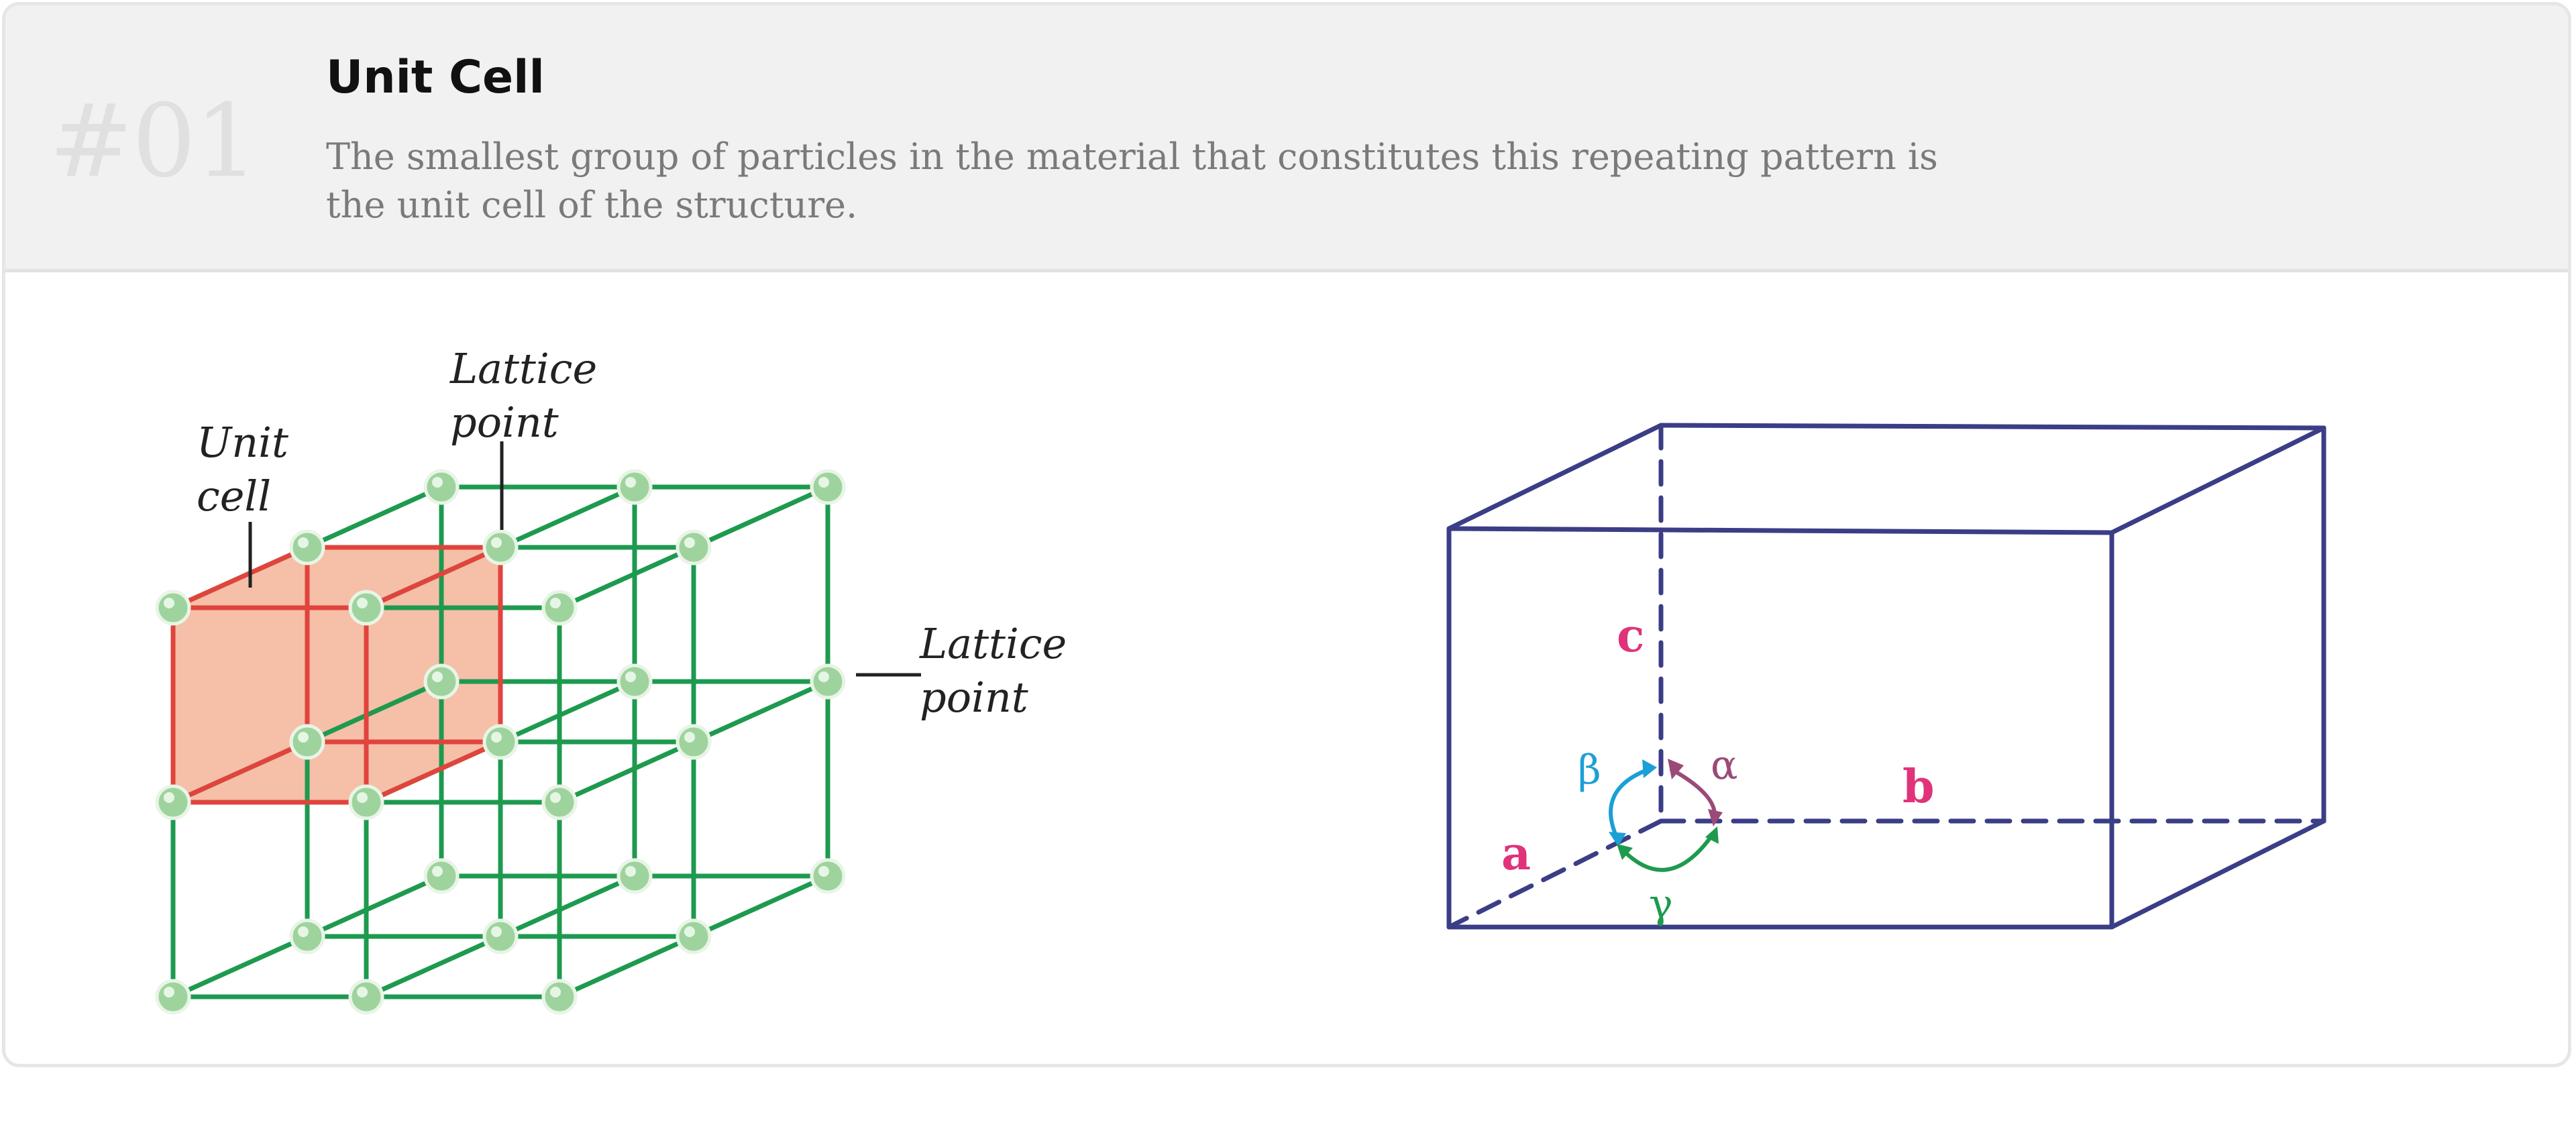  Describe the element at coordinates (242, 442) in the screenshot. I see `unit-cell-label-line1: Unit` at that location.